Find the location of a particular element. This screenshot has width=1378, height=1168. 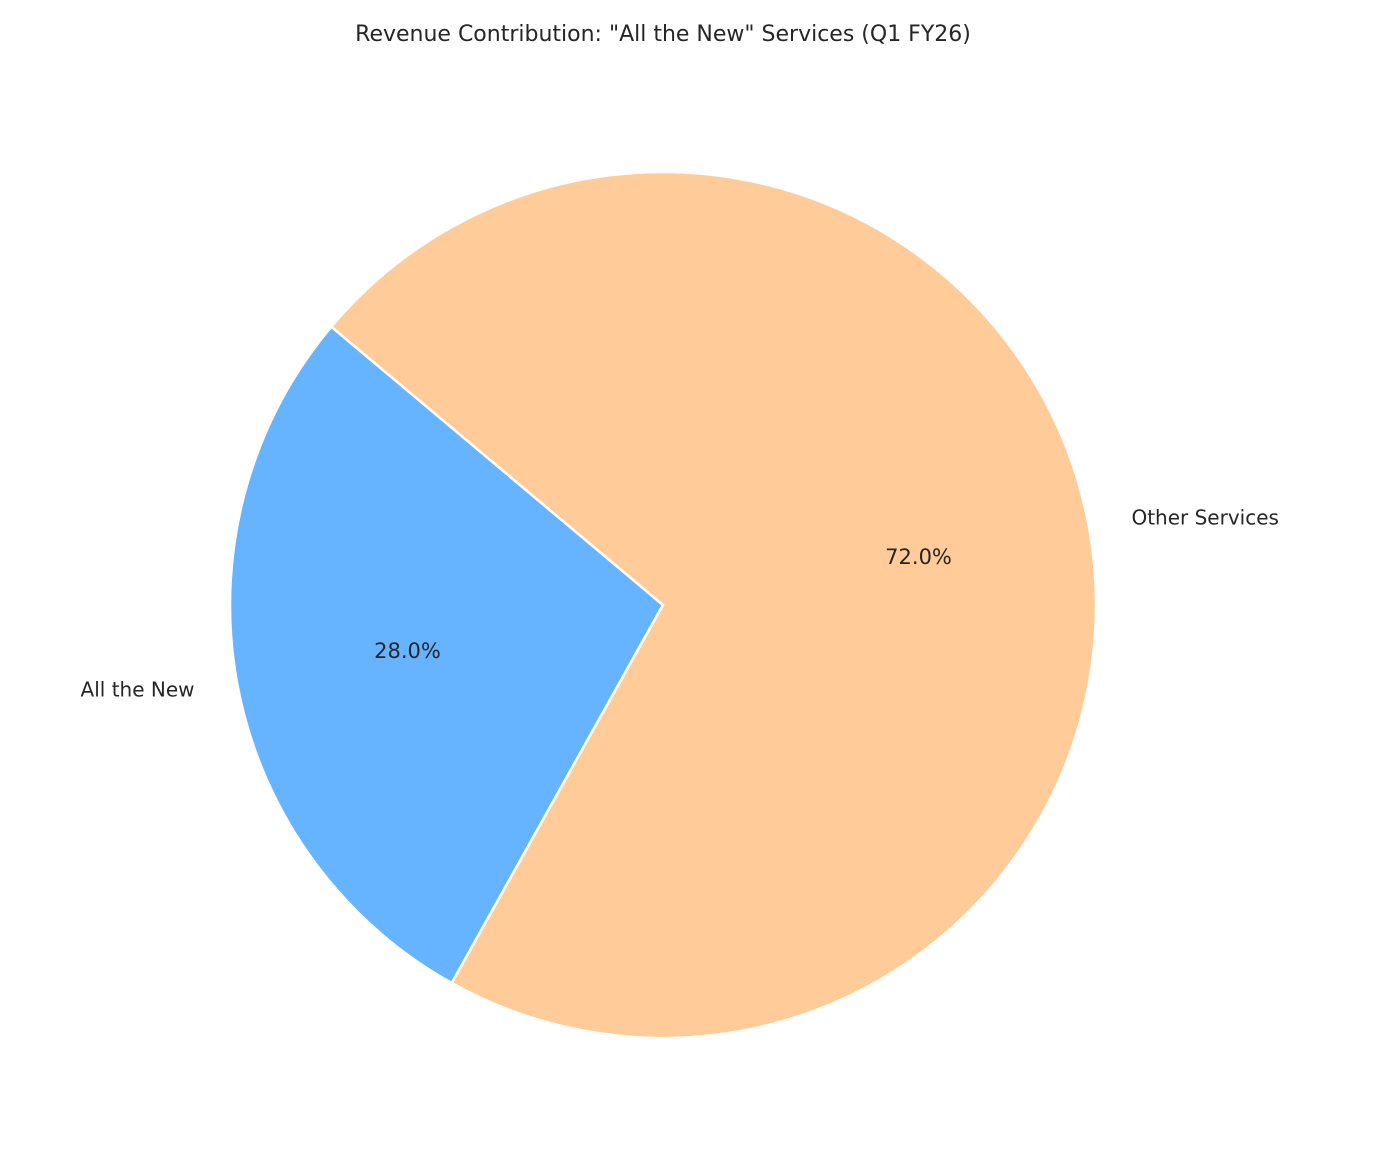

value-label: 72.0% is located at coordinates (918, 557).